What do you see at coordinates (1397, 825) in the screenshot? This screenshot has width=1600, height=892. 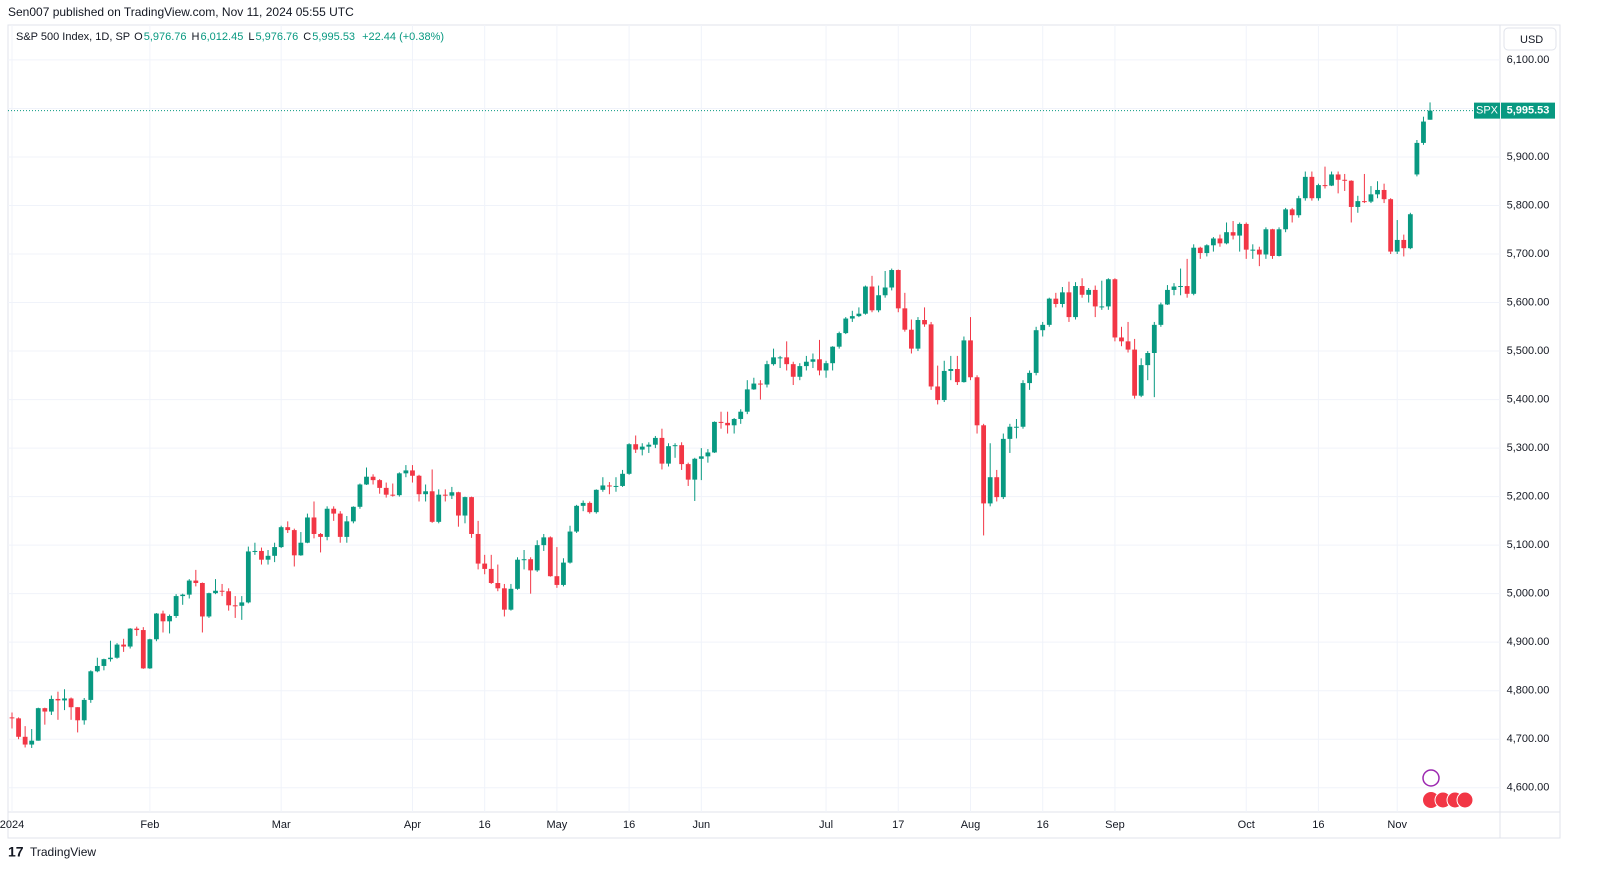 I see `x-tick-label: Nov` at bounding box center [1397, 825].